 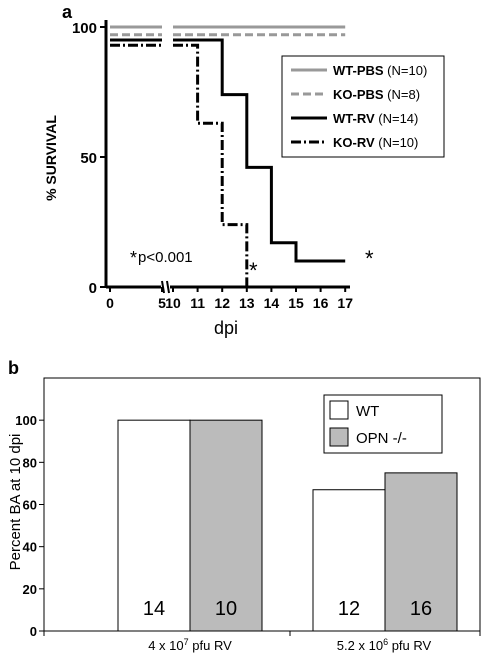 I want to click on ba-y-axis-title: Percent BA at 10 dpi, so click(x=15, y=502).